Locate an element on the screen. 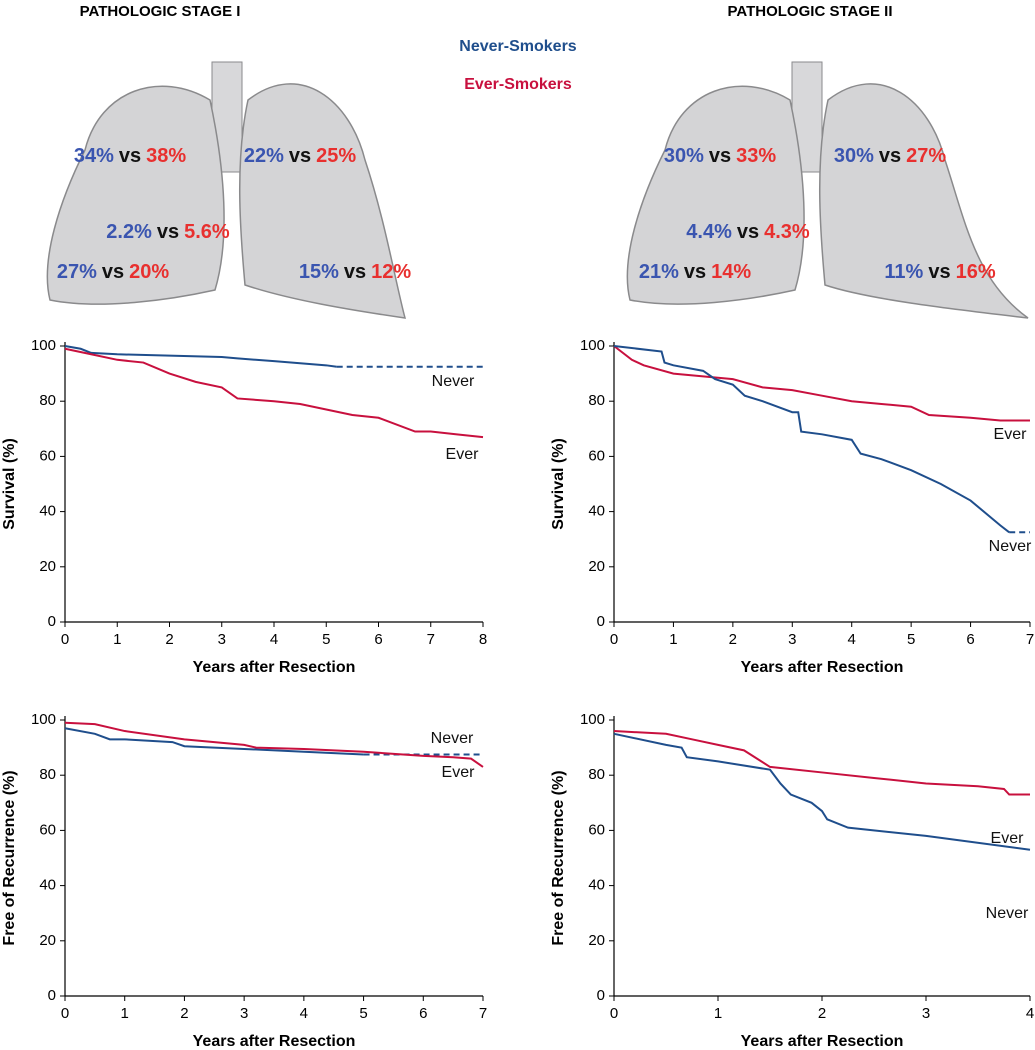 The width and height of the screenshot is (1035, 1050). ever-pct: 16% is located at coordinates (976, 272).